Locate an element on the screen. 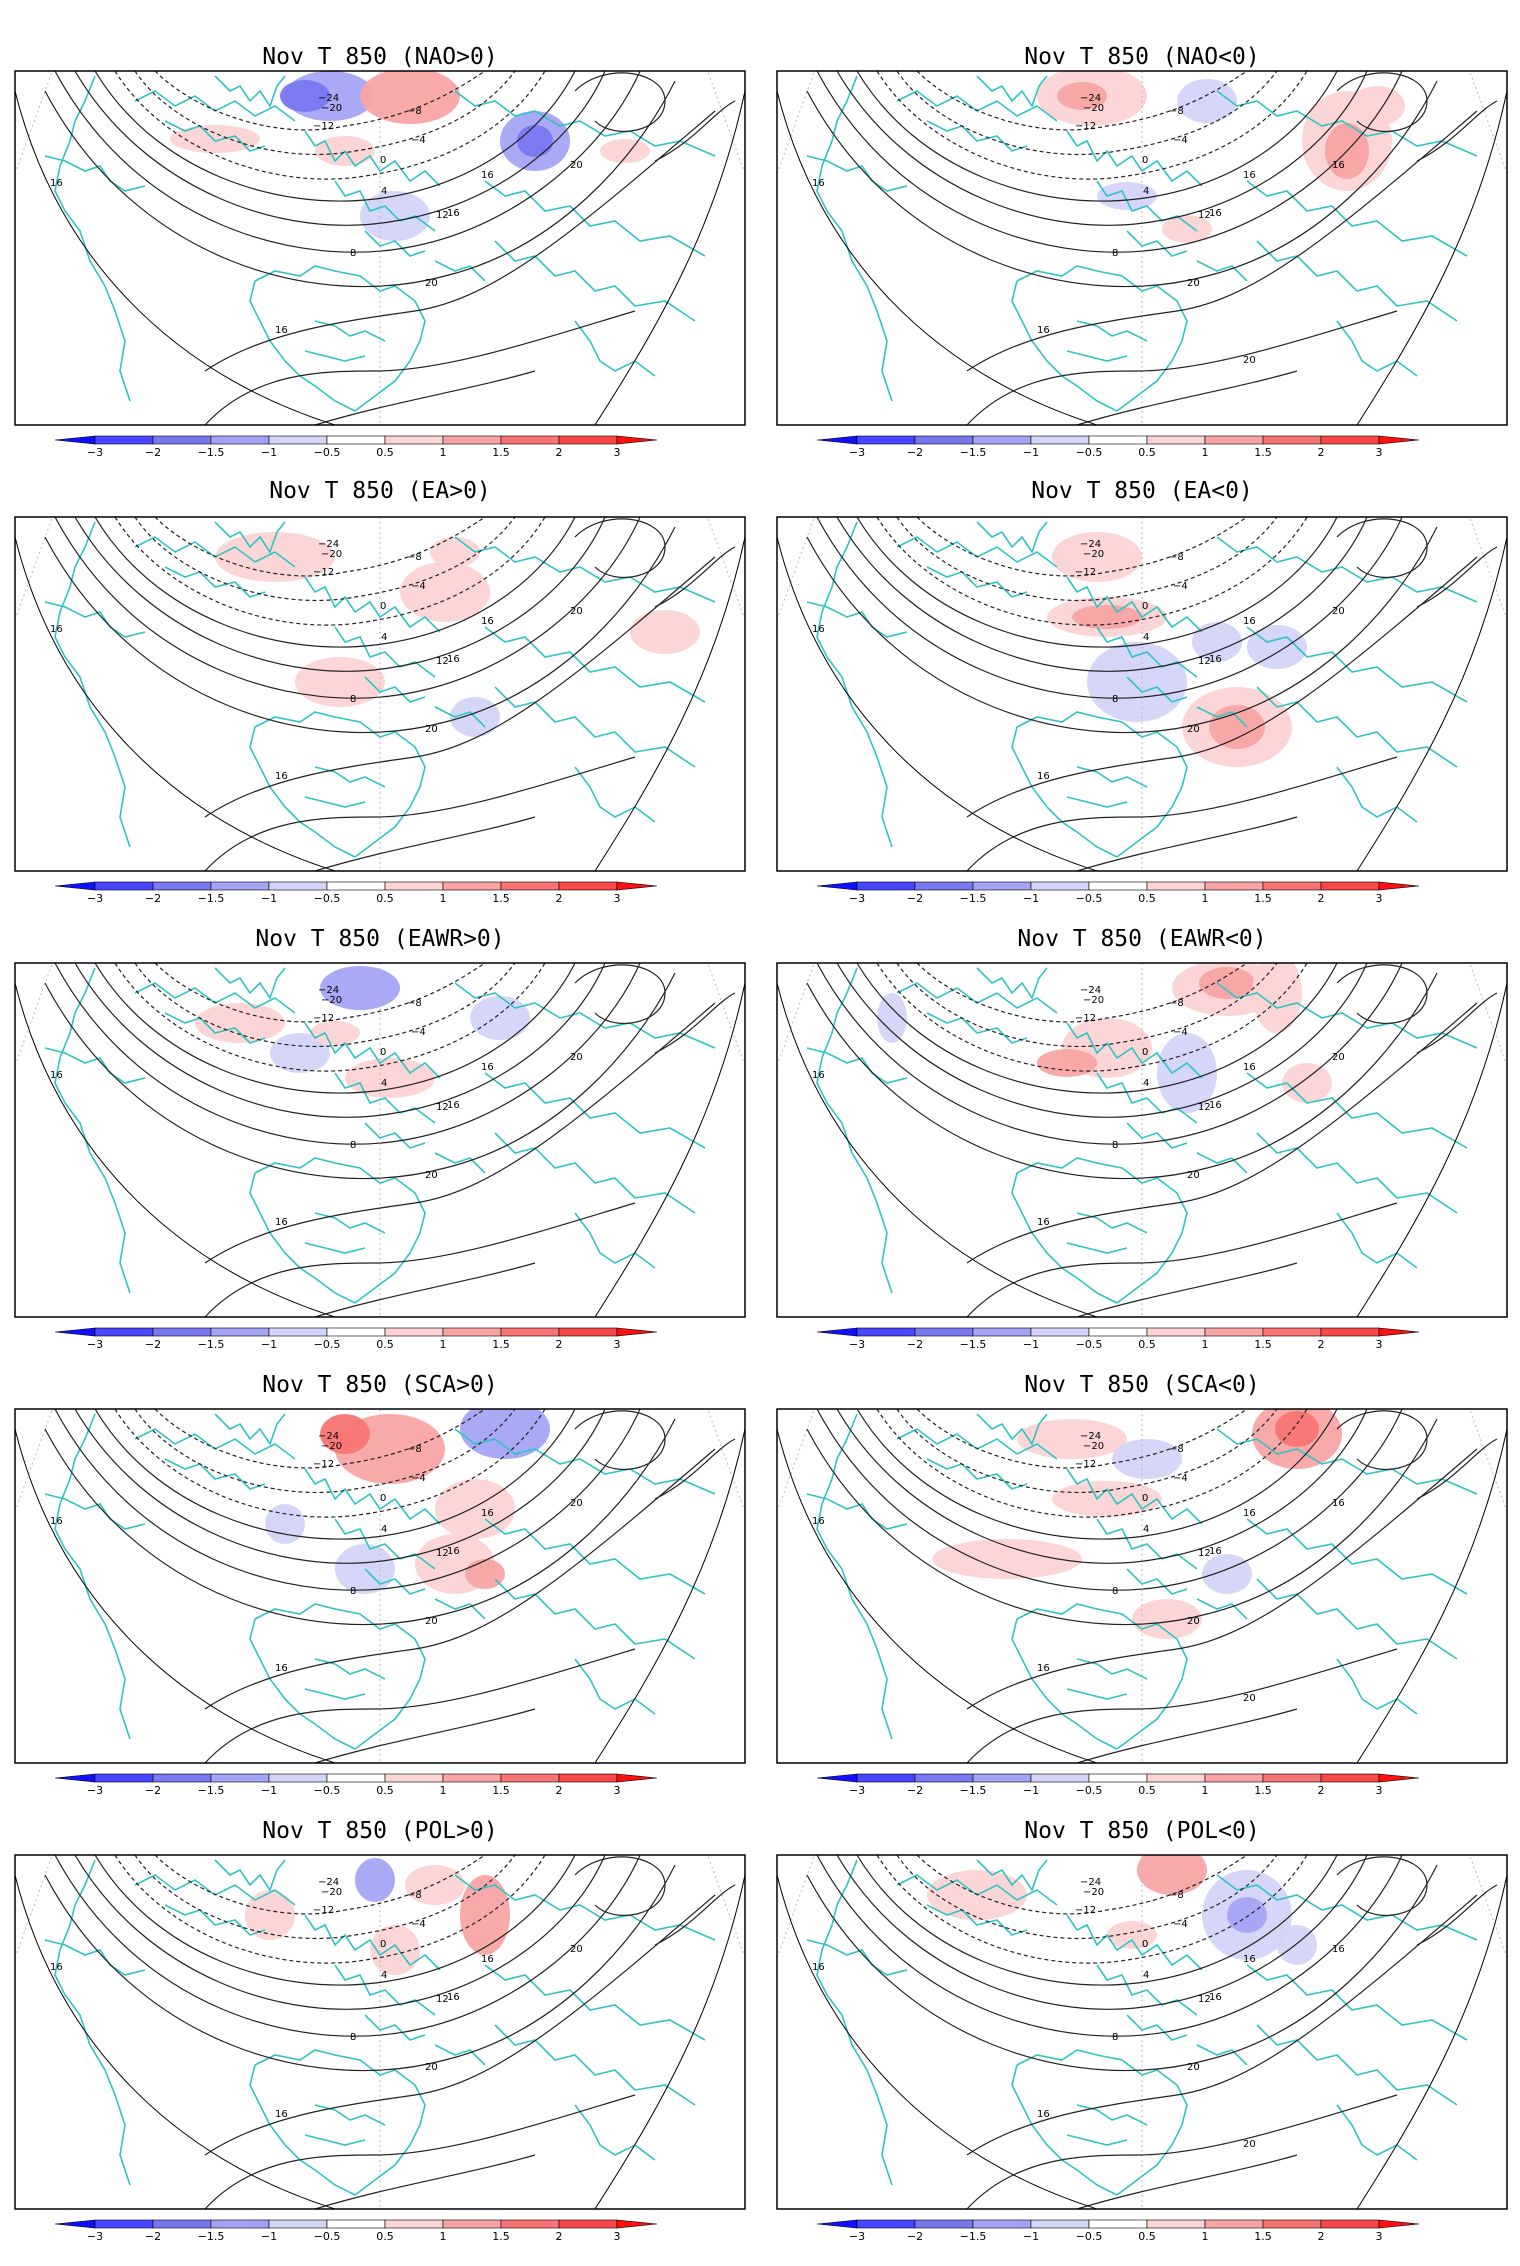 The image size is (1520, 2266). graticule is located at coordinates (1142, 248).